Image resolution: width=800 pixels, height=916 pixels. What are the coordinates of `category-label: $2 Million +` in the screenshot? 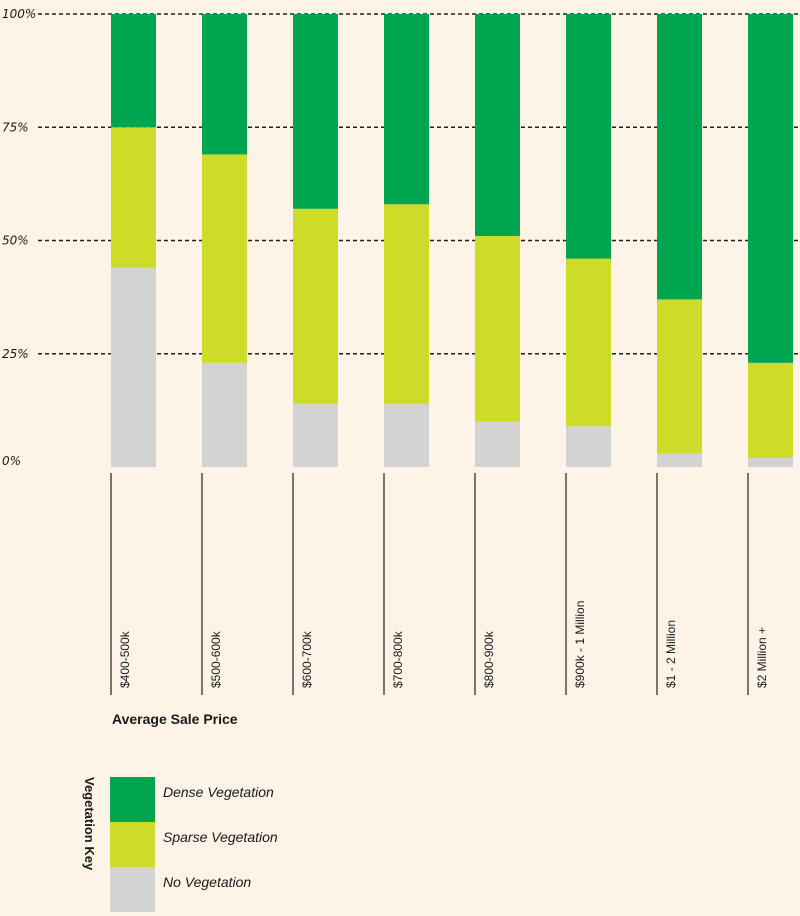 It's located at (762, 657).